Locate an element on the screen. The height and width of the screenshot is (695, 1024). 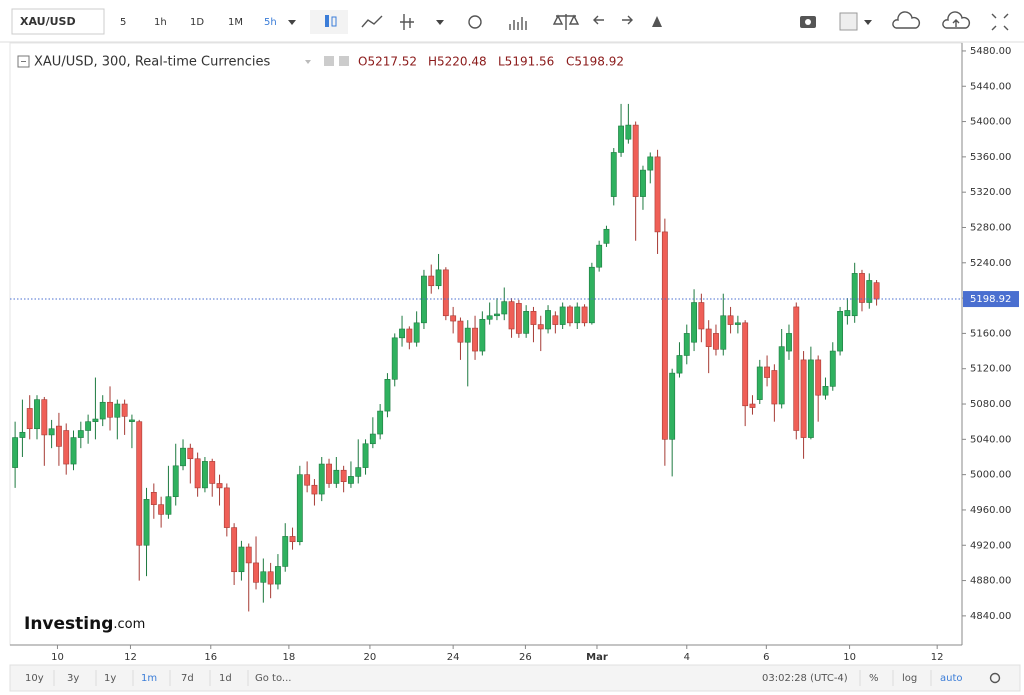
range-button: 10y is located at coordinates (34, 678).